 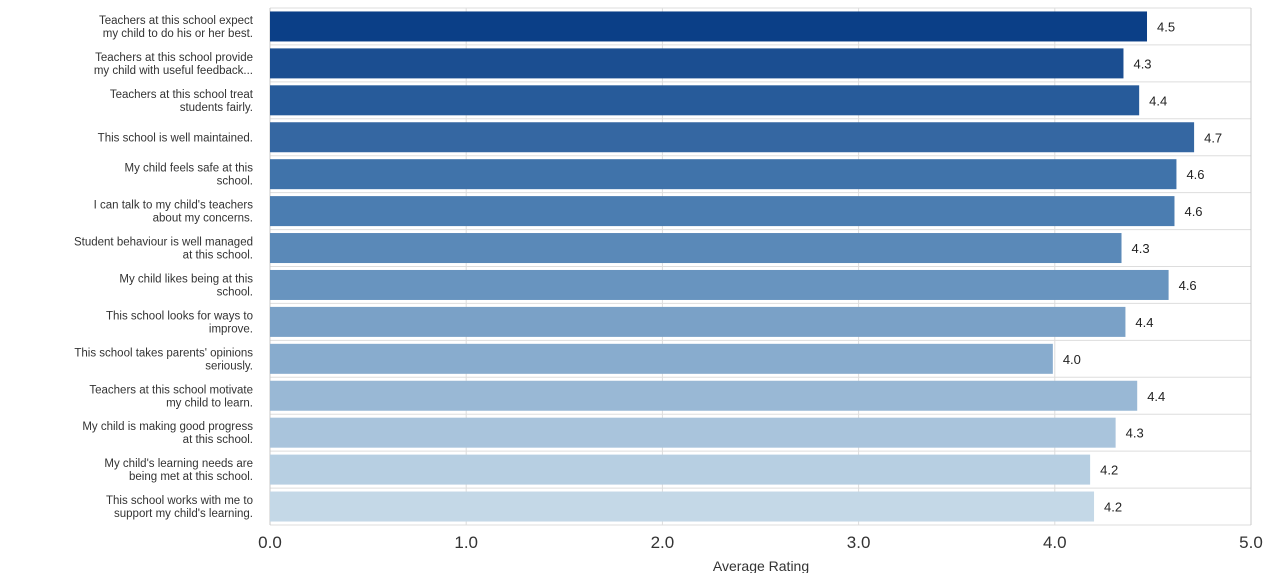 What do you see at coordinates (189, 175) in the screenshot?
I see `category-label: My child feels safe at this school.` at bounding box center [189, 175].